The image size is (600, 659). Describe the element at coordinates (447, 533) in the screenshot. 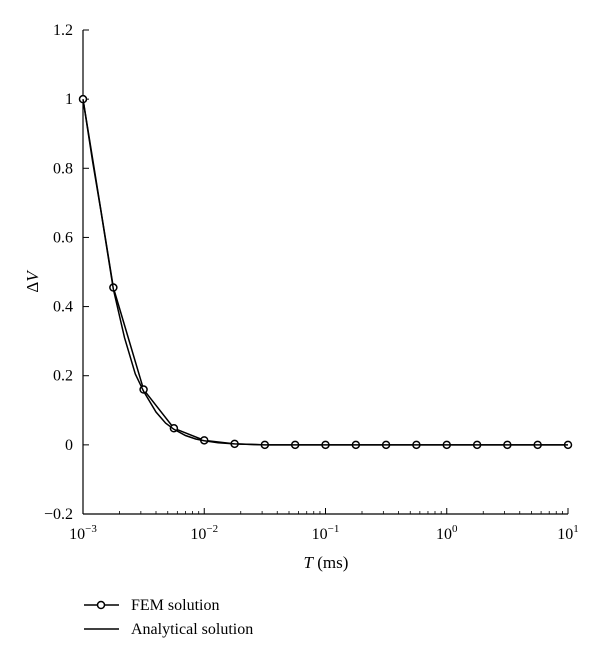

I see `x-tick-label: 10⁰` at that location.